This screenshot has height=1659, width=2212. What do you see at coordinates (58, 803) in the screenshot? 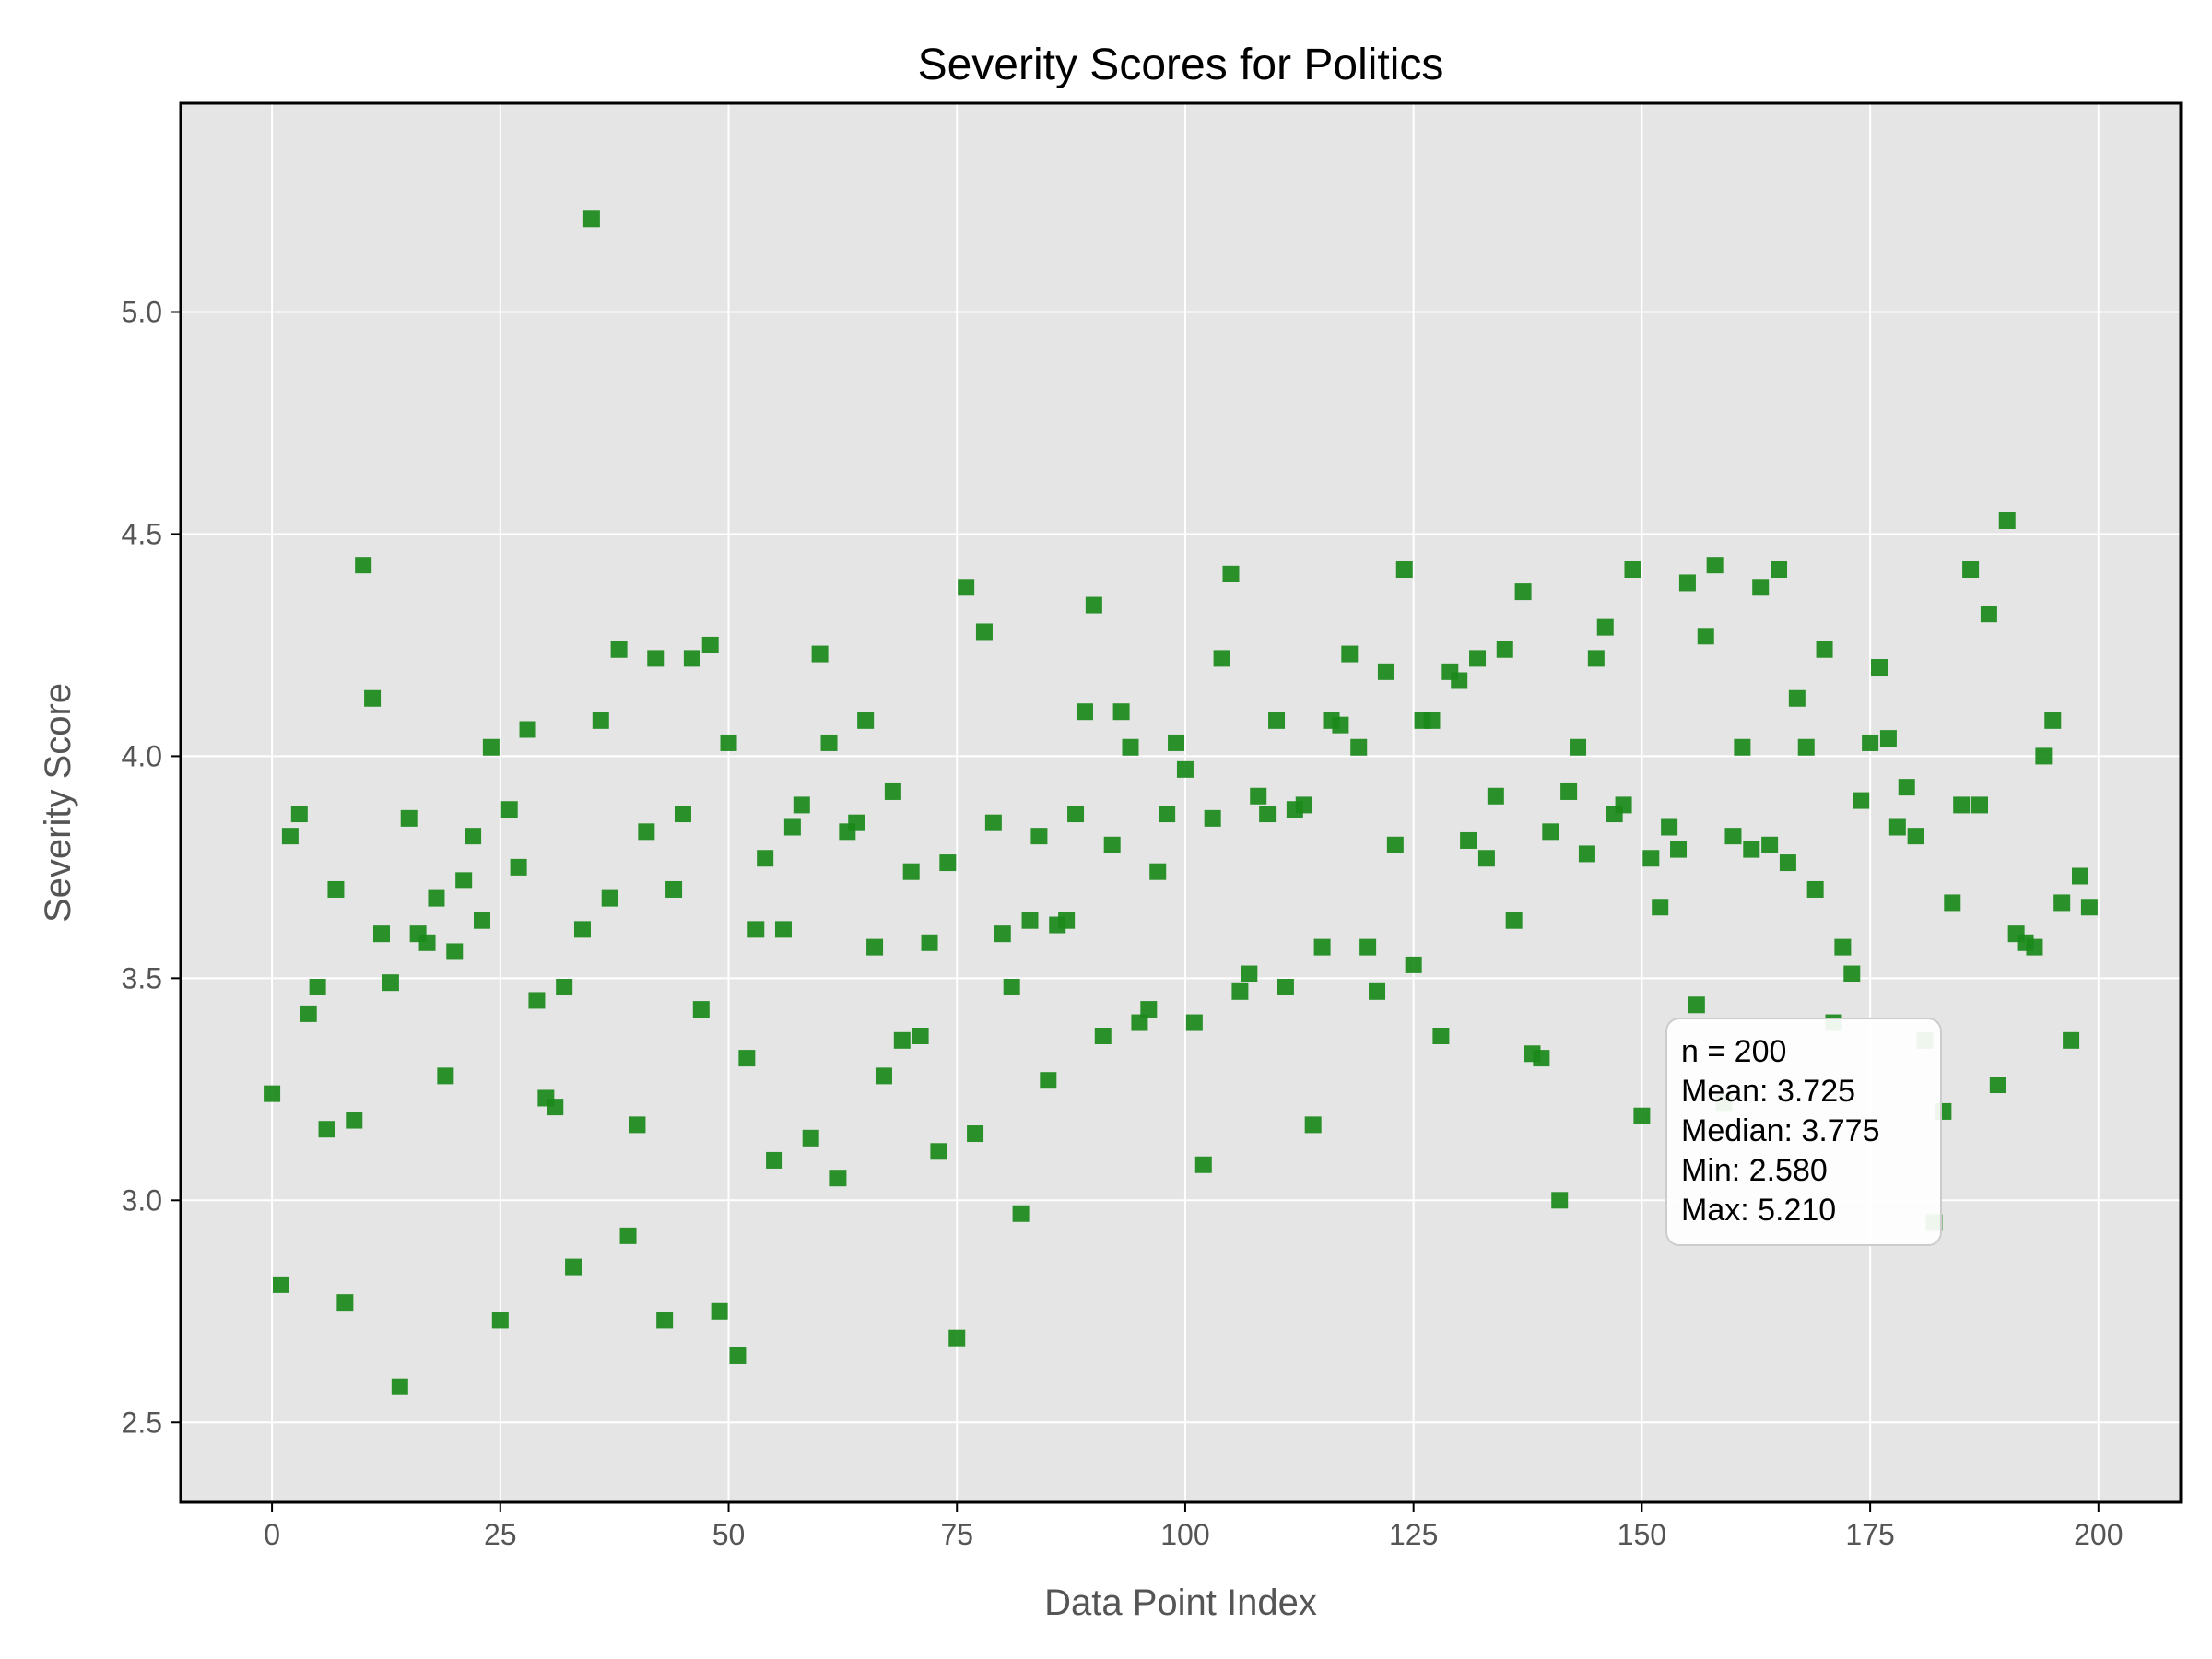
I see `y-axis-label: Severity Score` at bounding box center [58, 803].